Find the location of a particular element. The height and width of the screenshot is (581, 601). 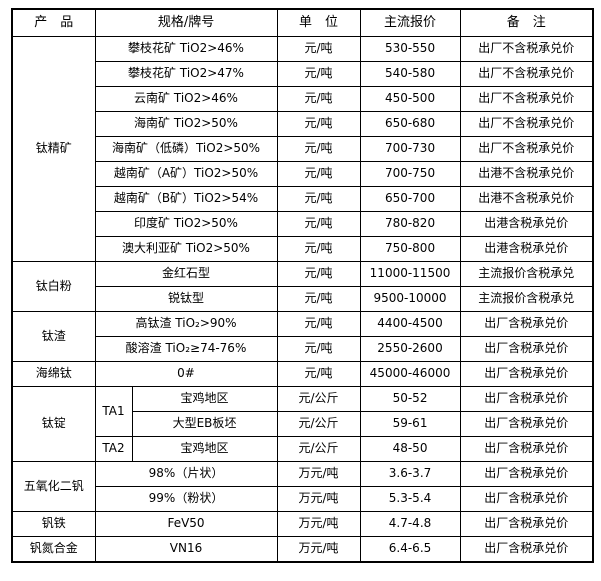

table-row: 钒氮合金 VN16 万元/吨 6.4-6.5 出厂含税承兑价 is located at coordinates (302, 549).